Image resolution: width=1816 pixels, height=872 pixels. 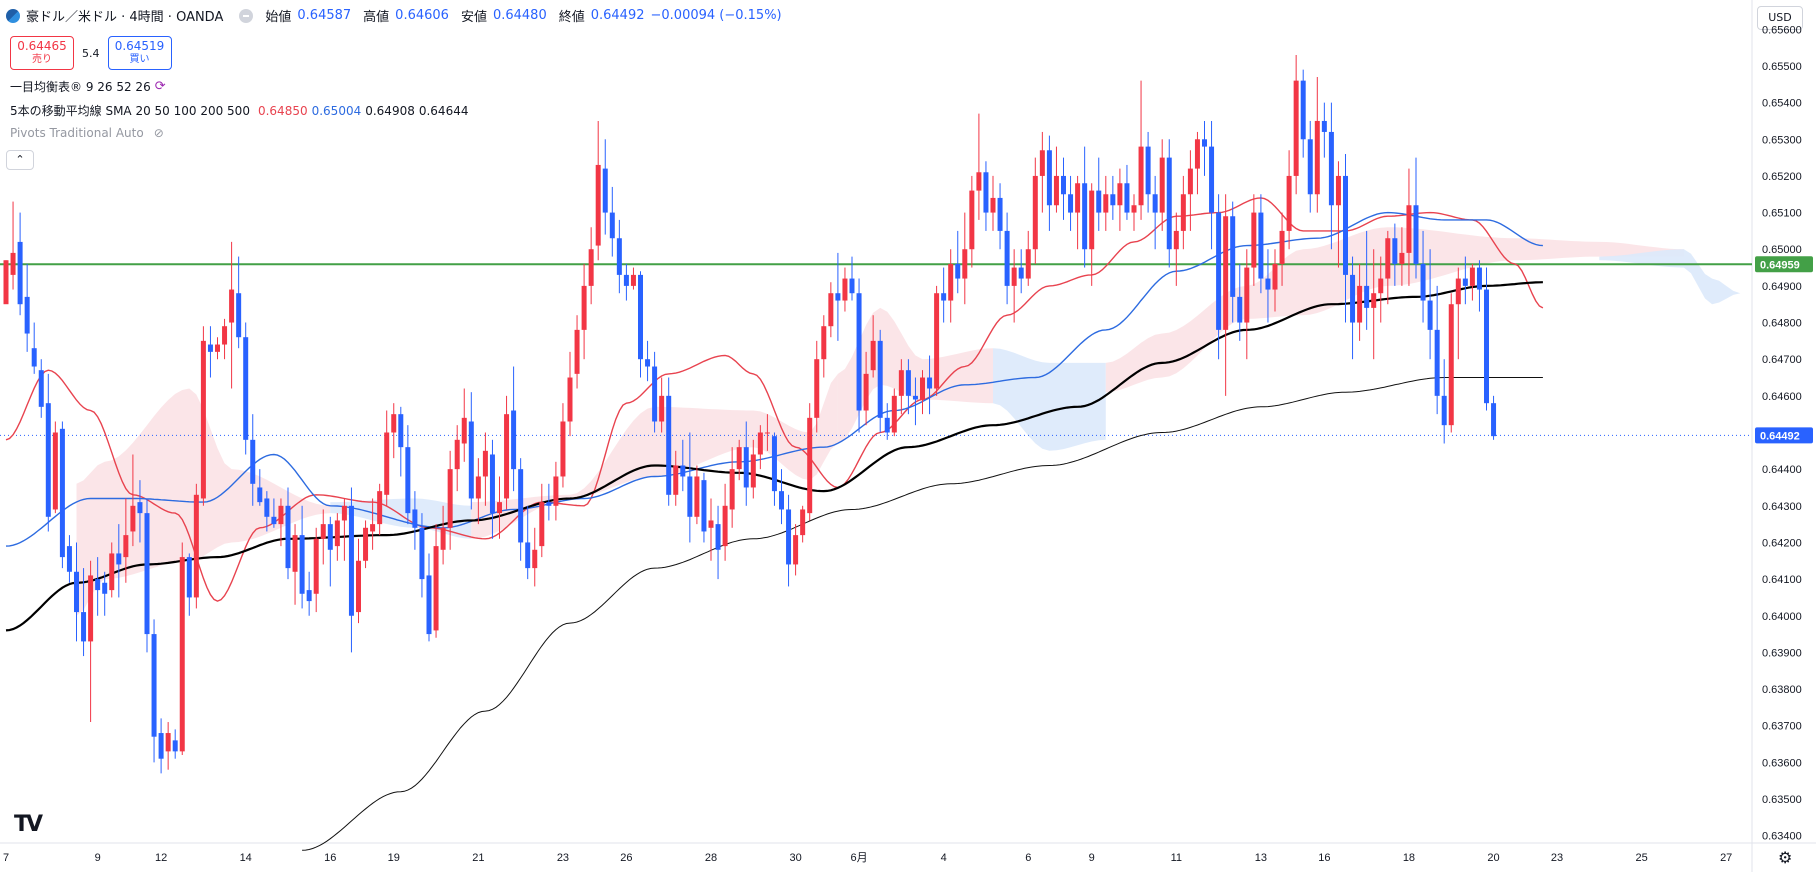 What do you see at coordinates (160, 86) in the screenshot?
I see `refresh-icon: ⟳` at bounding box center [160, 86].